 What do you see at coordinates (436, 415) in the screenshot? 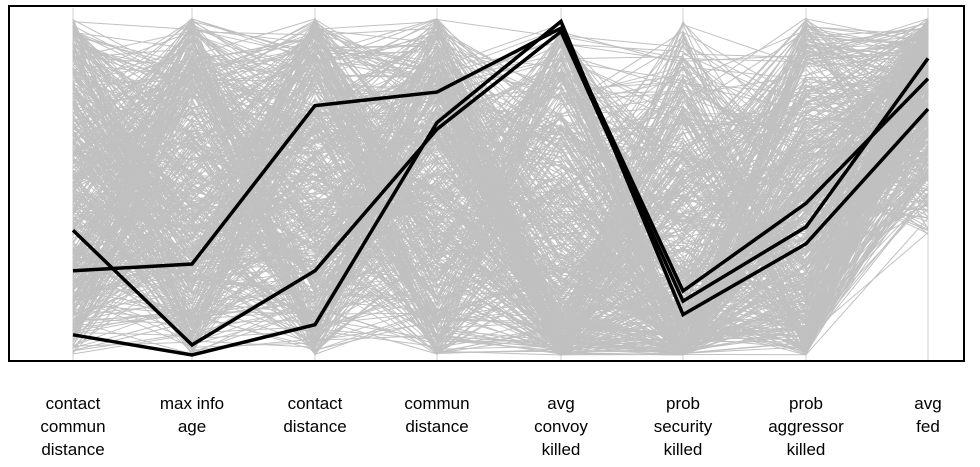
I see `axis-label-4: commun distance` at bounding box center [436, 415].